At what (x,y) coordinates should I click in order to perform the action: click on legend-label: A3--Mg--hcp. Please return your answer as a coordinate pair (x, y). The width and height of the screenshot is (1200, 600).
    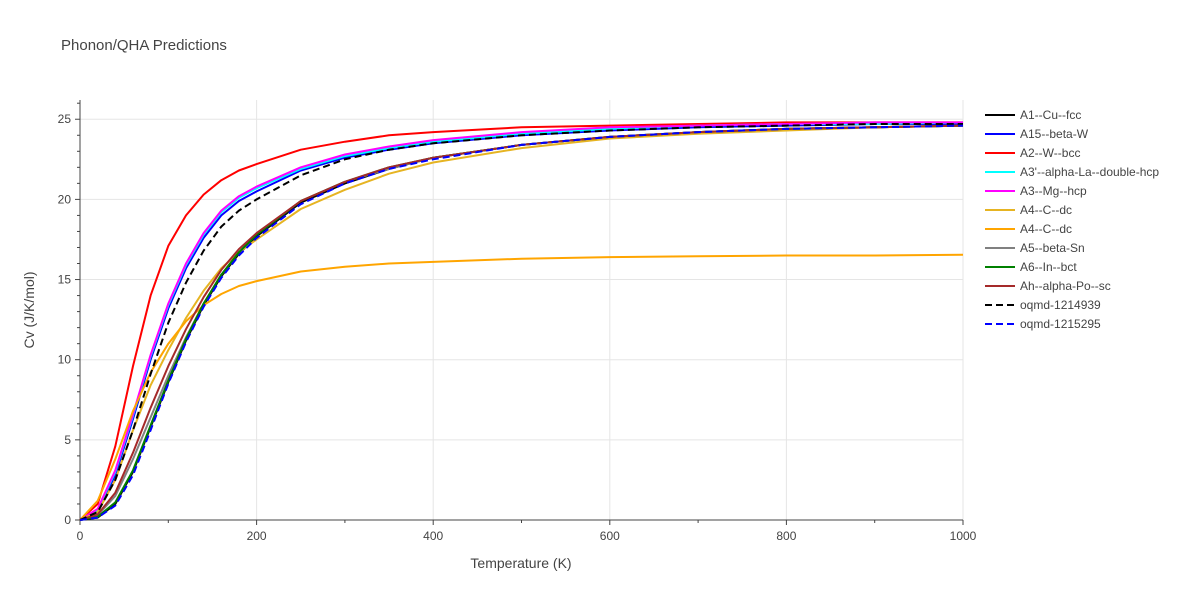
    Looking at the image, I should click on (1053, 191).